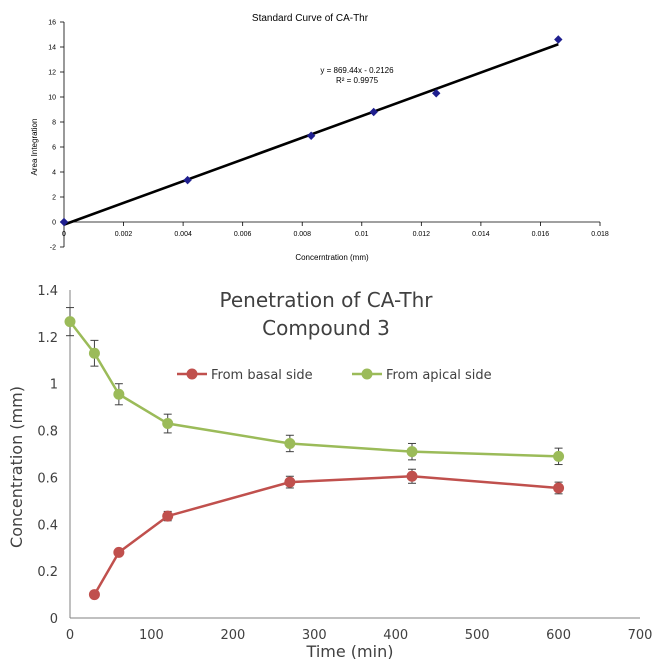 The height and width of the screenshot is (659, 652). What do you see at coordinates (124, 234) in the screenshot?
I see `chart1-x-tick-label: 0.002` at bounding box center [124, 234].